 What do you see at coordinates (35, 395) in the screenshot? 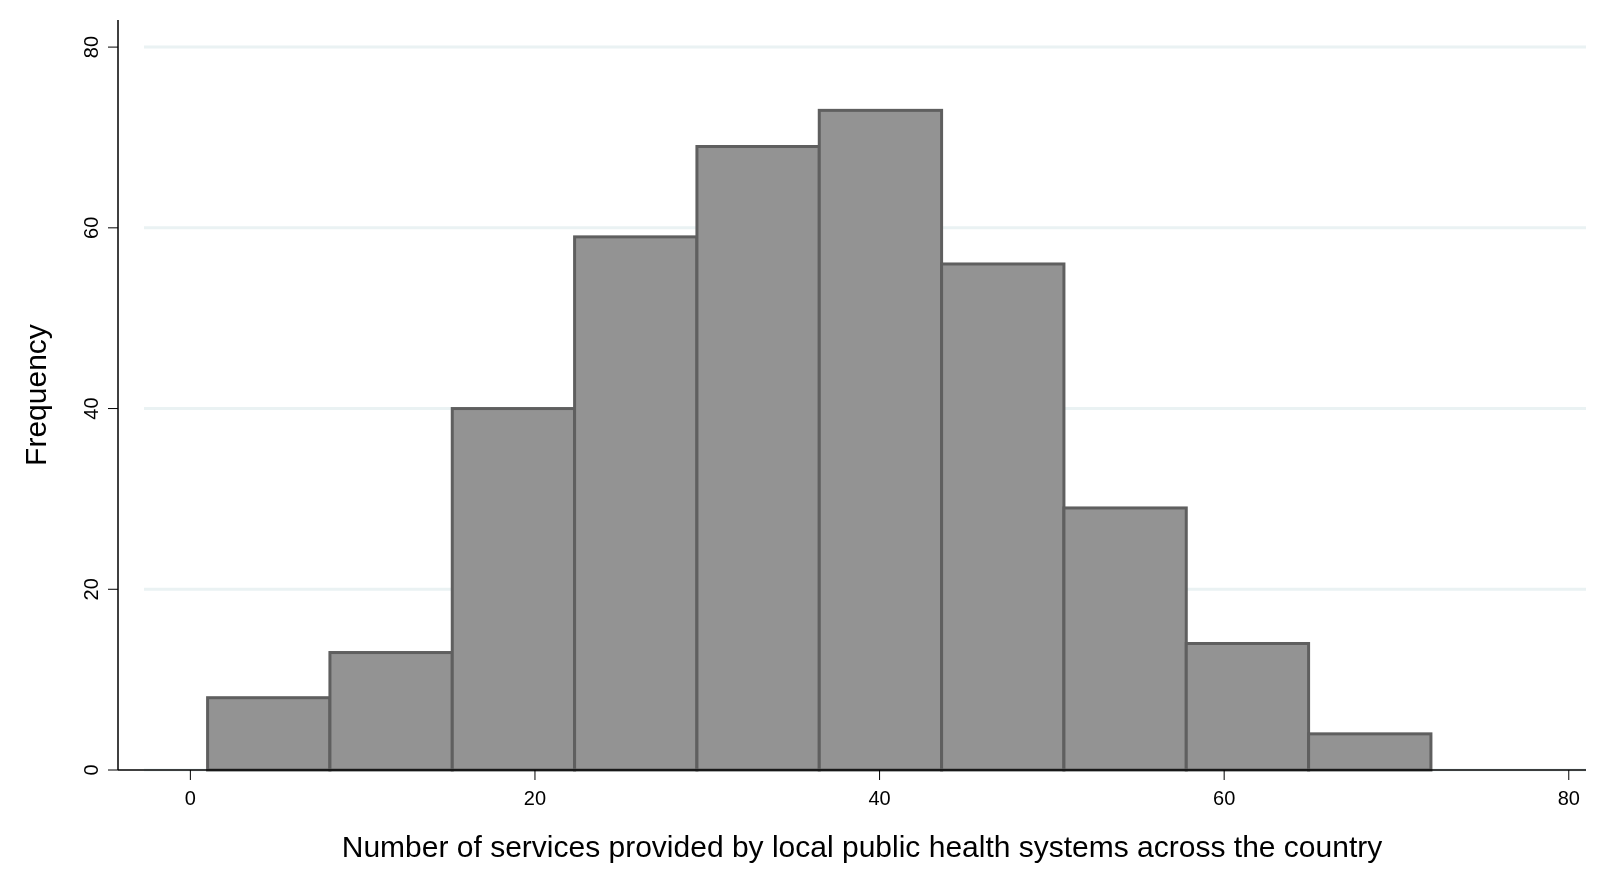
I see `y-axis-title: Frequency` at bounding box center [35, 395].